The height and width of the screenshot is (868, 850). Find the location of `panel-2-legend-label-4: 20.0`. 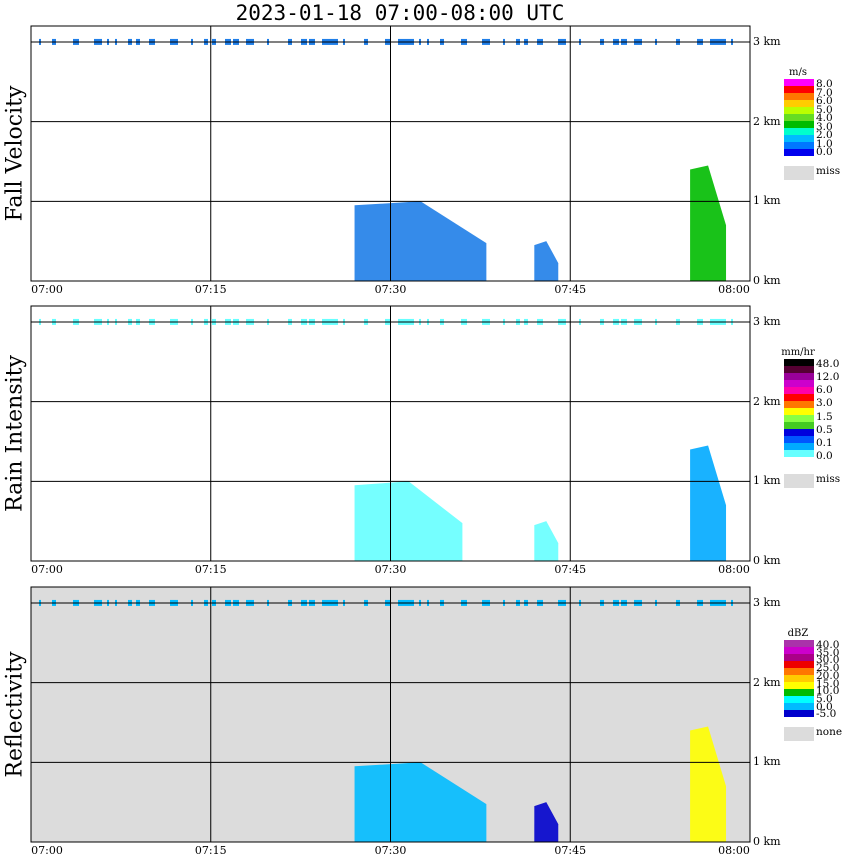

panel-2-legend-label-4: 20.0 is located at coordinates (828, 675).